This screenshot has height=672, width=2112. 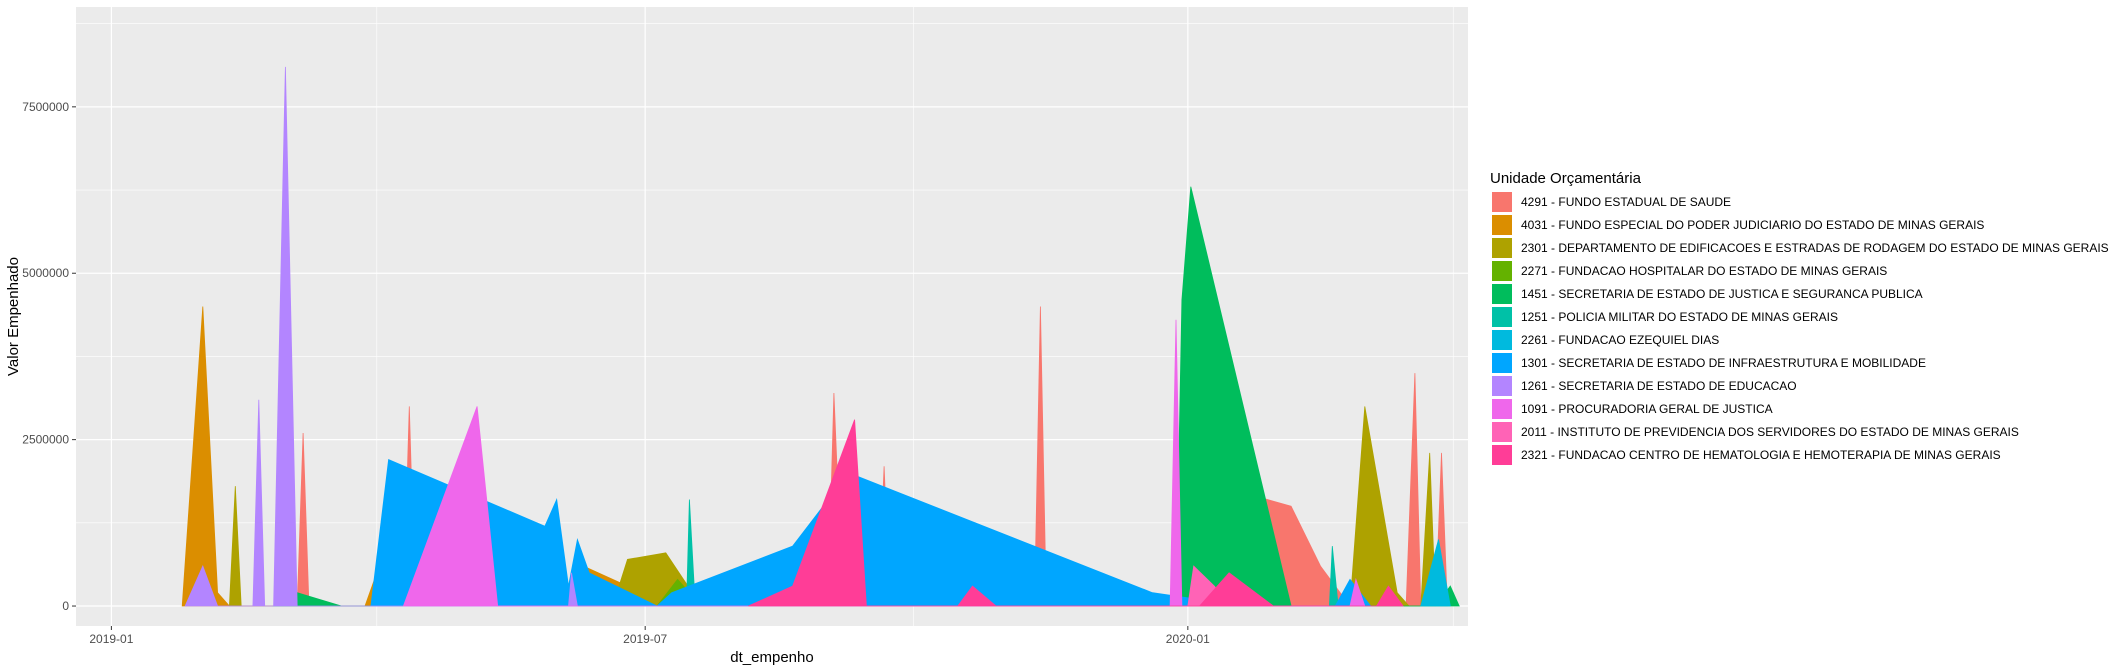 I want to click on y-tick-label: 0, so click(x=65, y=606).